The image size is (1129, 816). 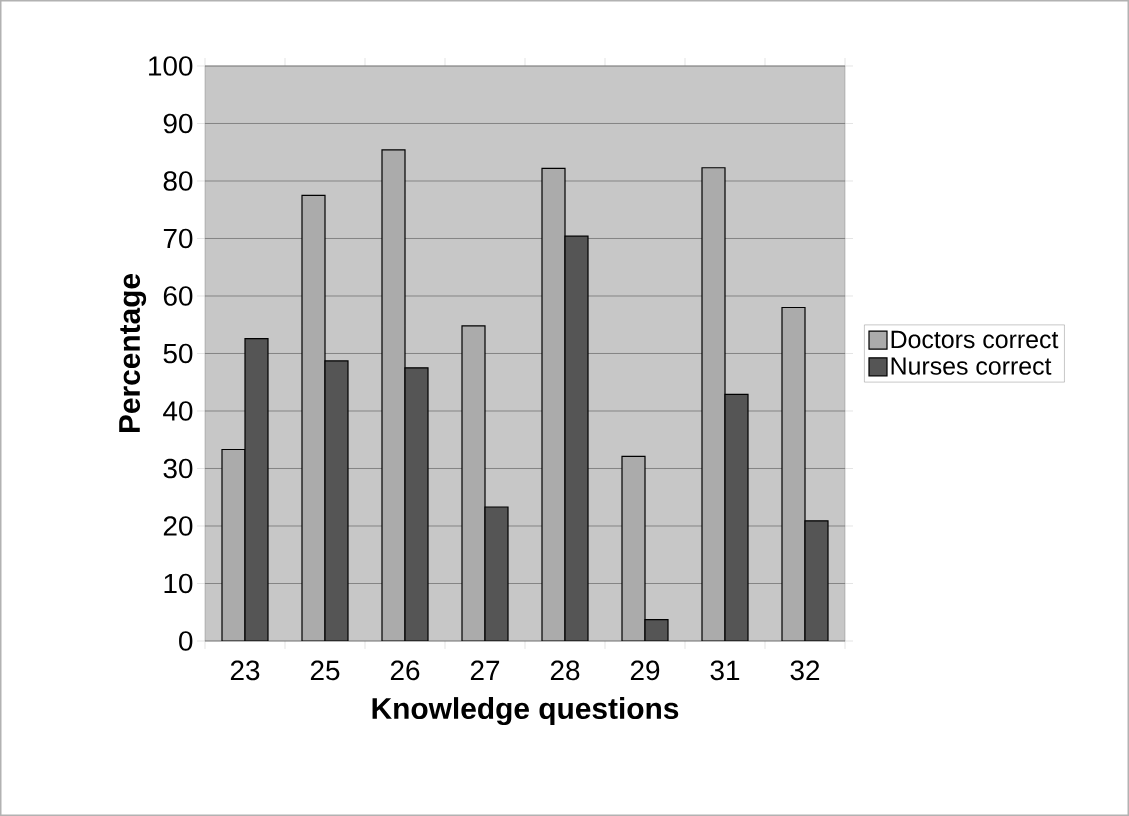 What do you see at coordinates (805, 670) in the screenshot?
I see `x-tick-label: 32` at bounding box center [805, 670].